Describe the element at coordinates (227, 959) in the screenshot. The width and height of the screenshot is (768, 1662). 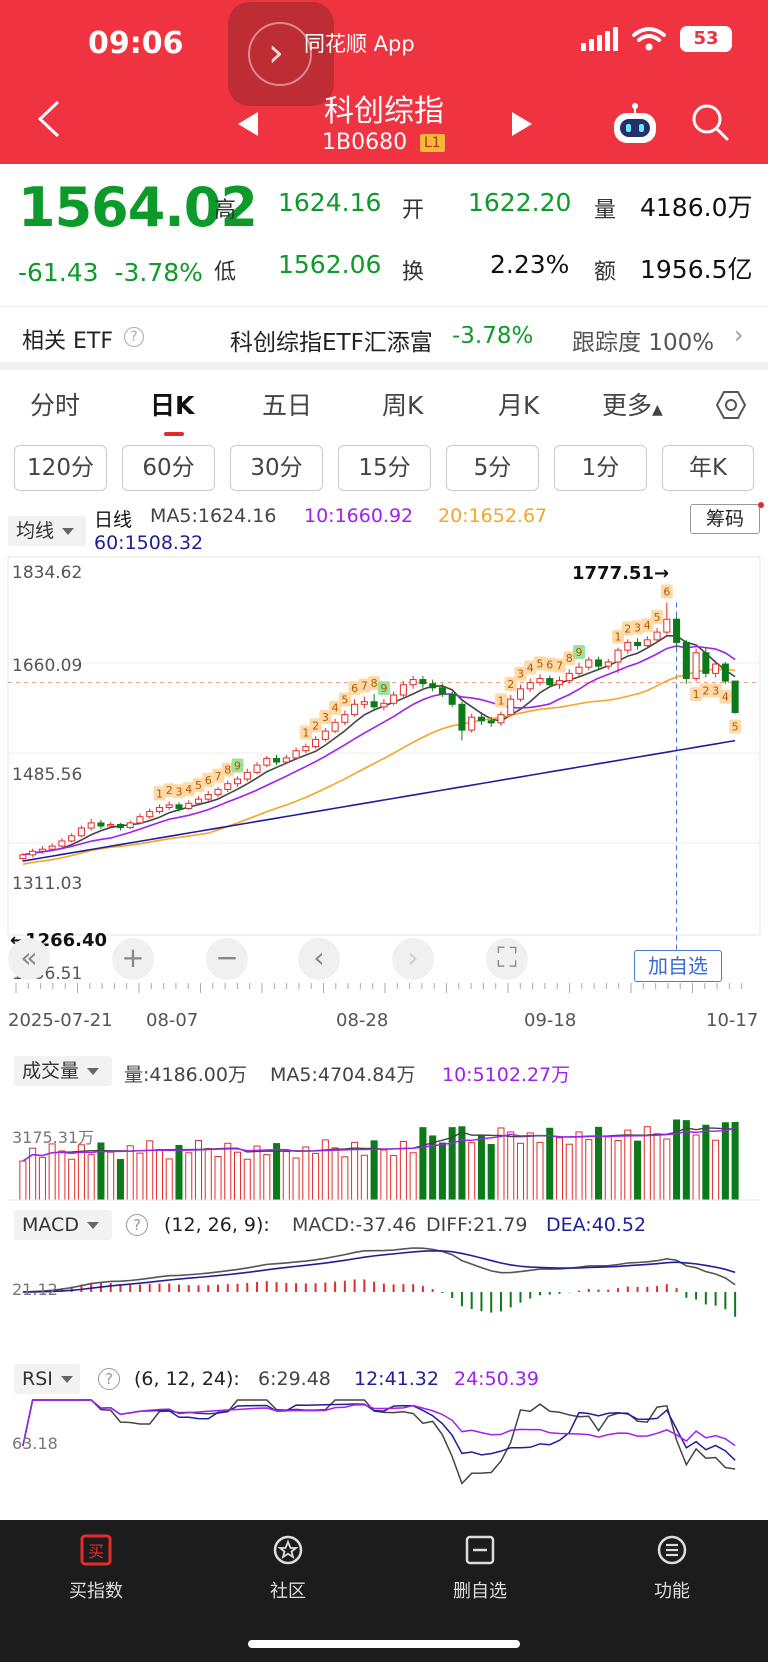
I see `zoom-out-icon: −` at that location.